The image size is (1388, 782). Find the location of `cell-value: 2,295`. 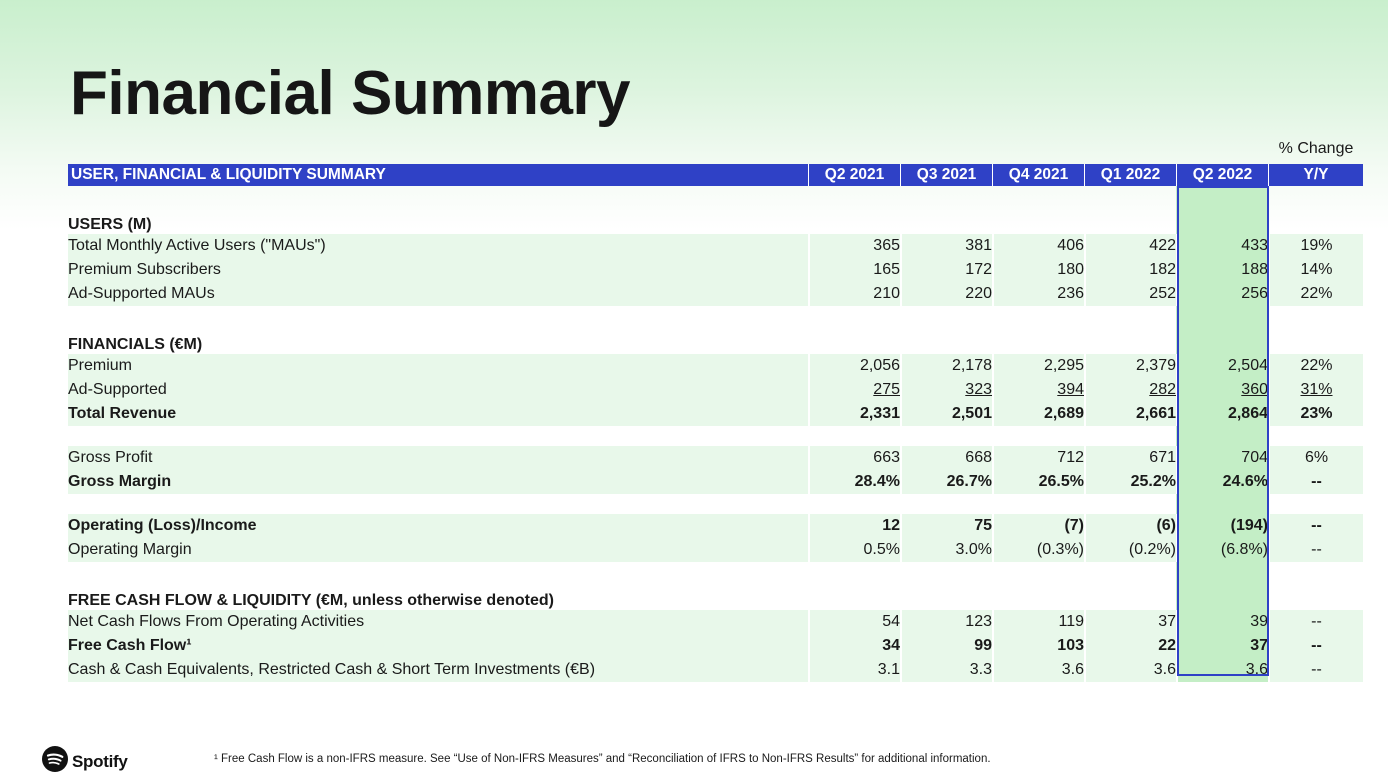

cell-value: 2,295 is located at coordinates (1038, 366).